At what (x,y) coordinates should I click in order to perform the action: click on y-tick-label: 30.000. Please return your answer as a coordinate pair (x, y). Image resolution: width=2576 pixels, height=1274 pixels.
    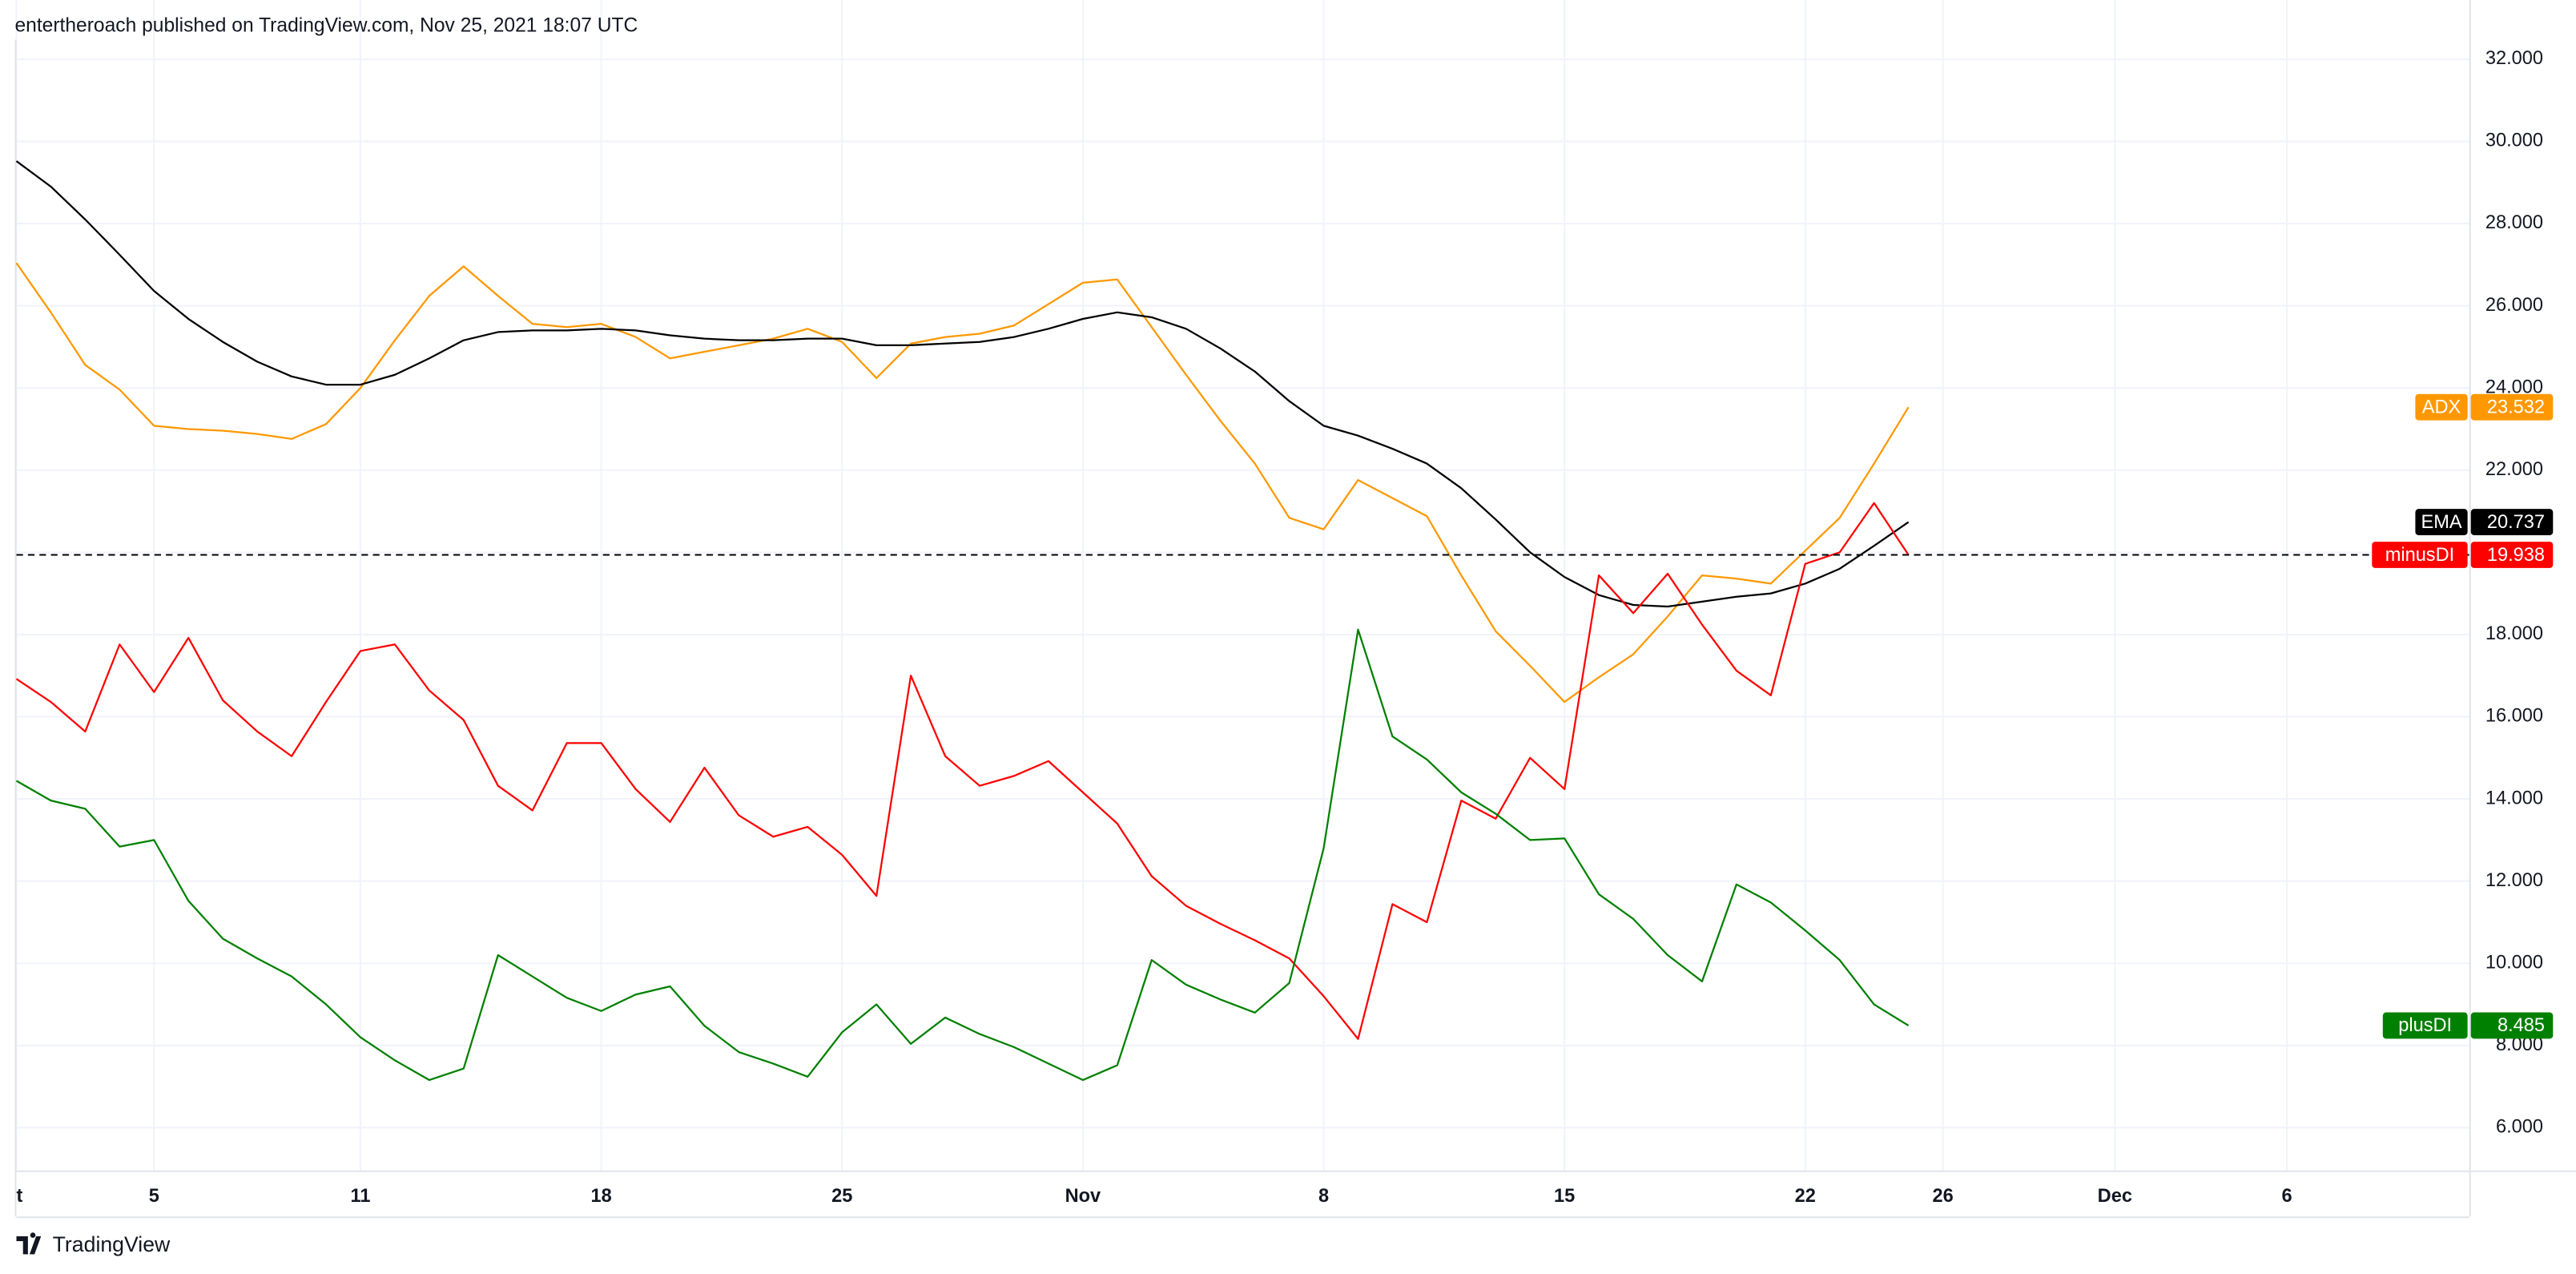
    Looking at the image, I should click on (2514, 141).